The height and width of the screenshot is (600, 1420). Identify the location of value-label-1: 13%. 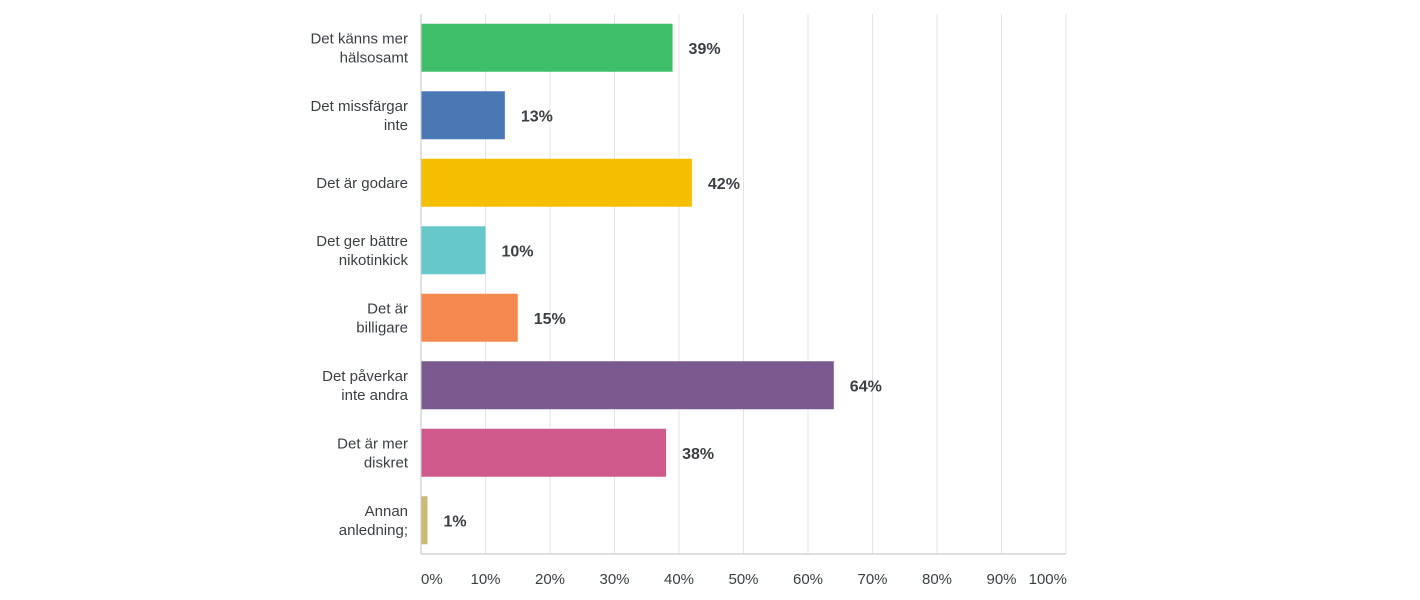
(537, 116).